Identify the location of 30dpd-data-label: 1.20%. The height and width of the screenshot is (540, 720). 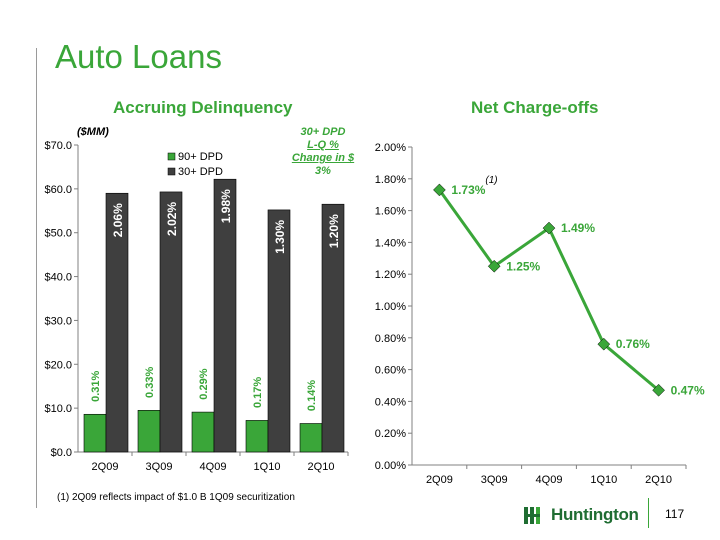
(334, 231).